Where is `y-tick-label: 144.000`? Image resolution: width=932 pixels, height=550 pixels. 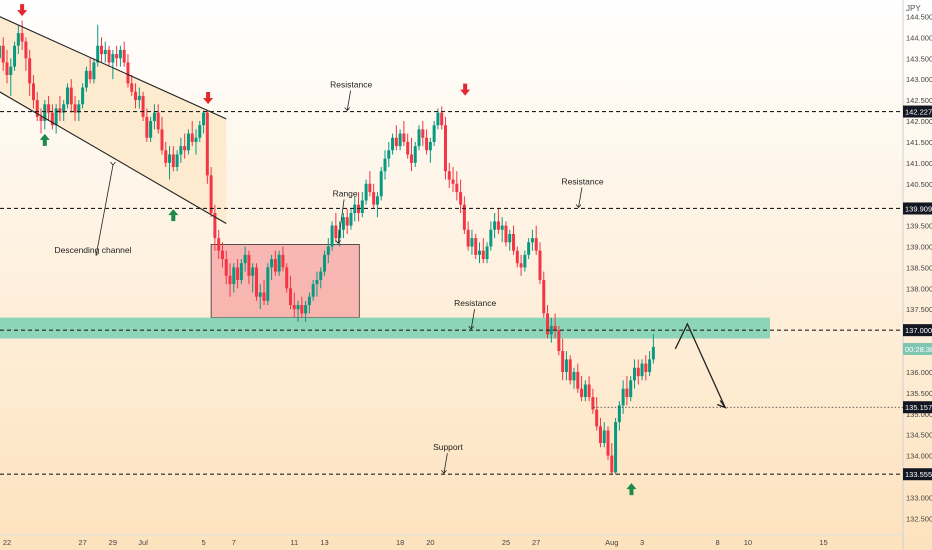 y-tick-label: 144.000 is located at coordinates (919, 37).